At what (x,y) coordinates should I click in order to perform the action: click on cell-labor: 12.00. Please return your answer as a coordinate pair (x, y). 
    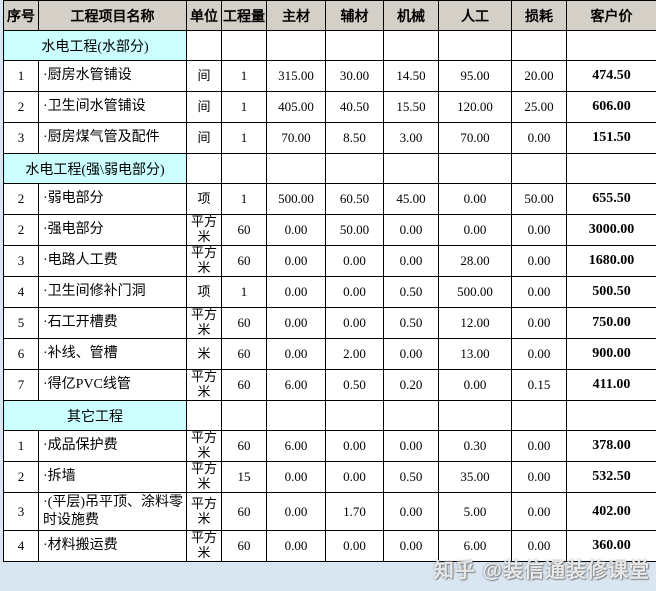
    Looking at the image, I should click on (475, 323).